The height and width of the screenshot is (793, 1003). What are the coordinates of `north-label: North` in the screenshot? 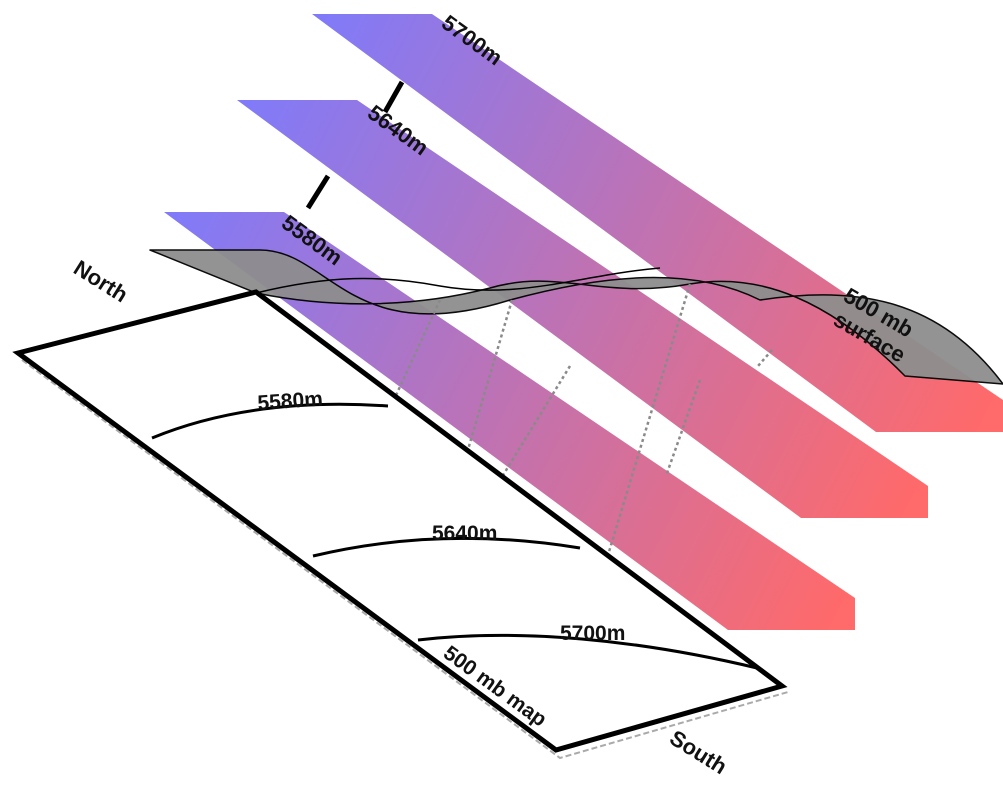 It's located at (100, 281).